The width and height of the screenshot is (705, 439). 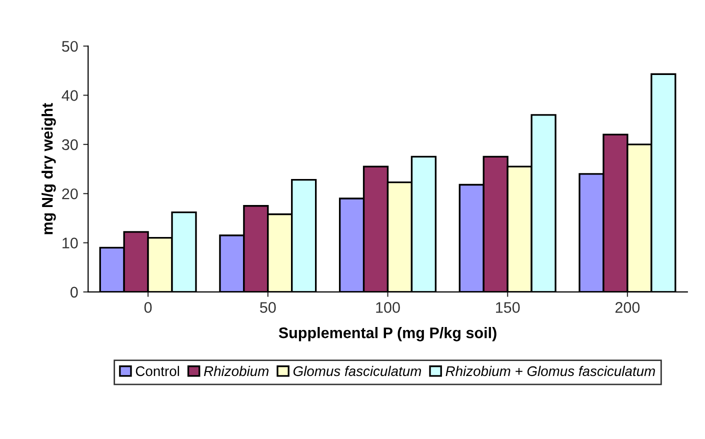 What do you see at coordinates (70, 144) in the screenshot?
I see `y-tick-label: 30` at bounding box center [70, 144].